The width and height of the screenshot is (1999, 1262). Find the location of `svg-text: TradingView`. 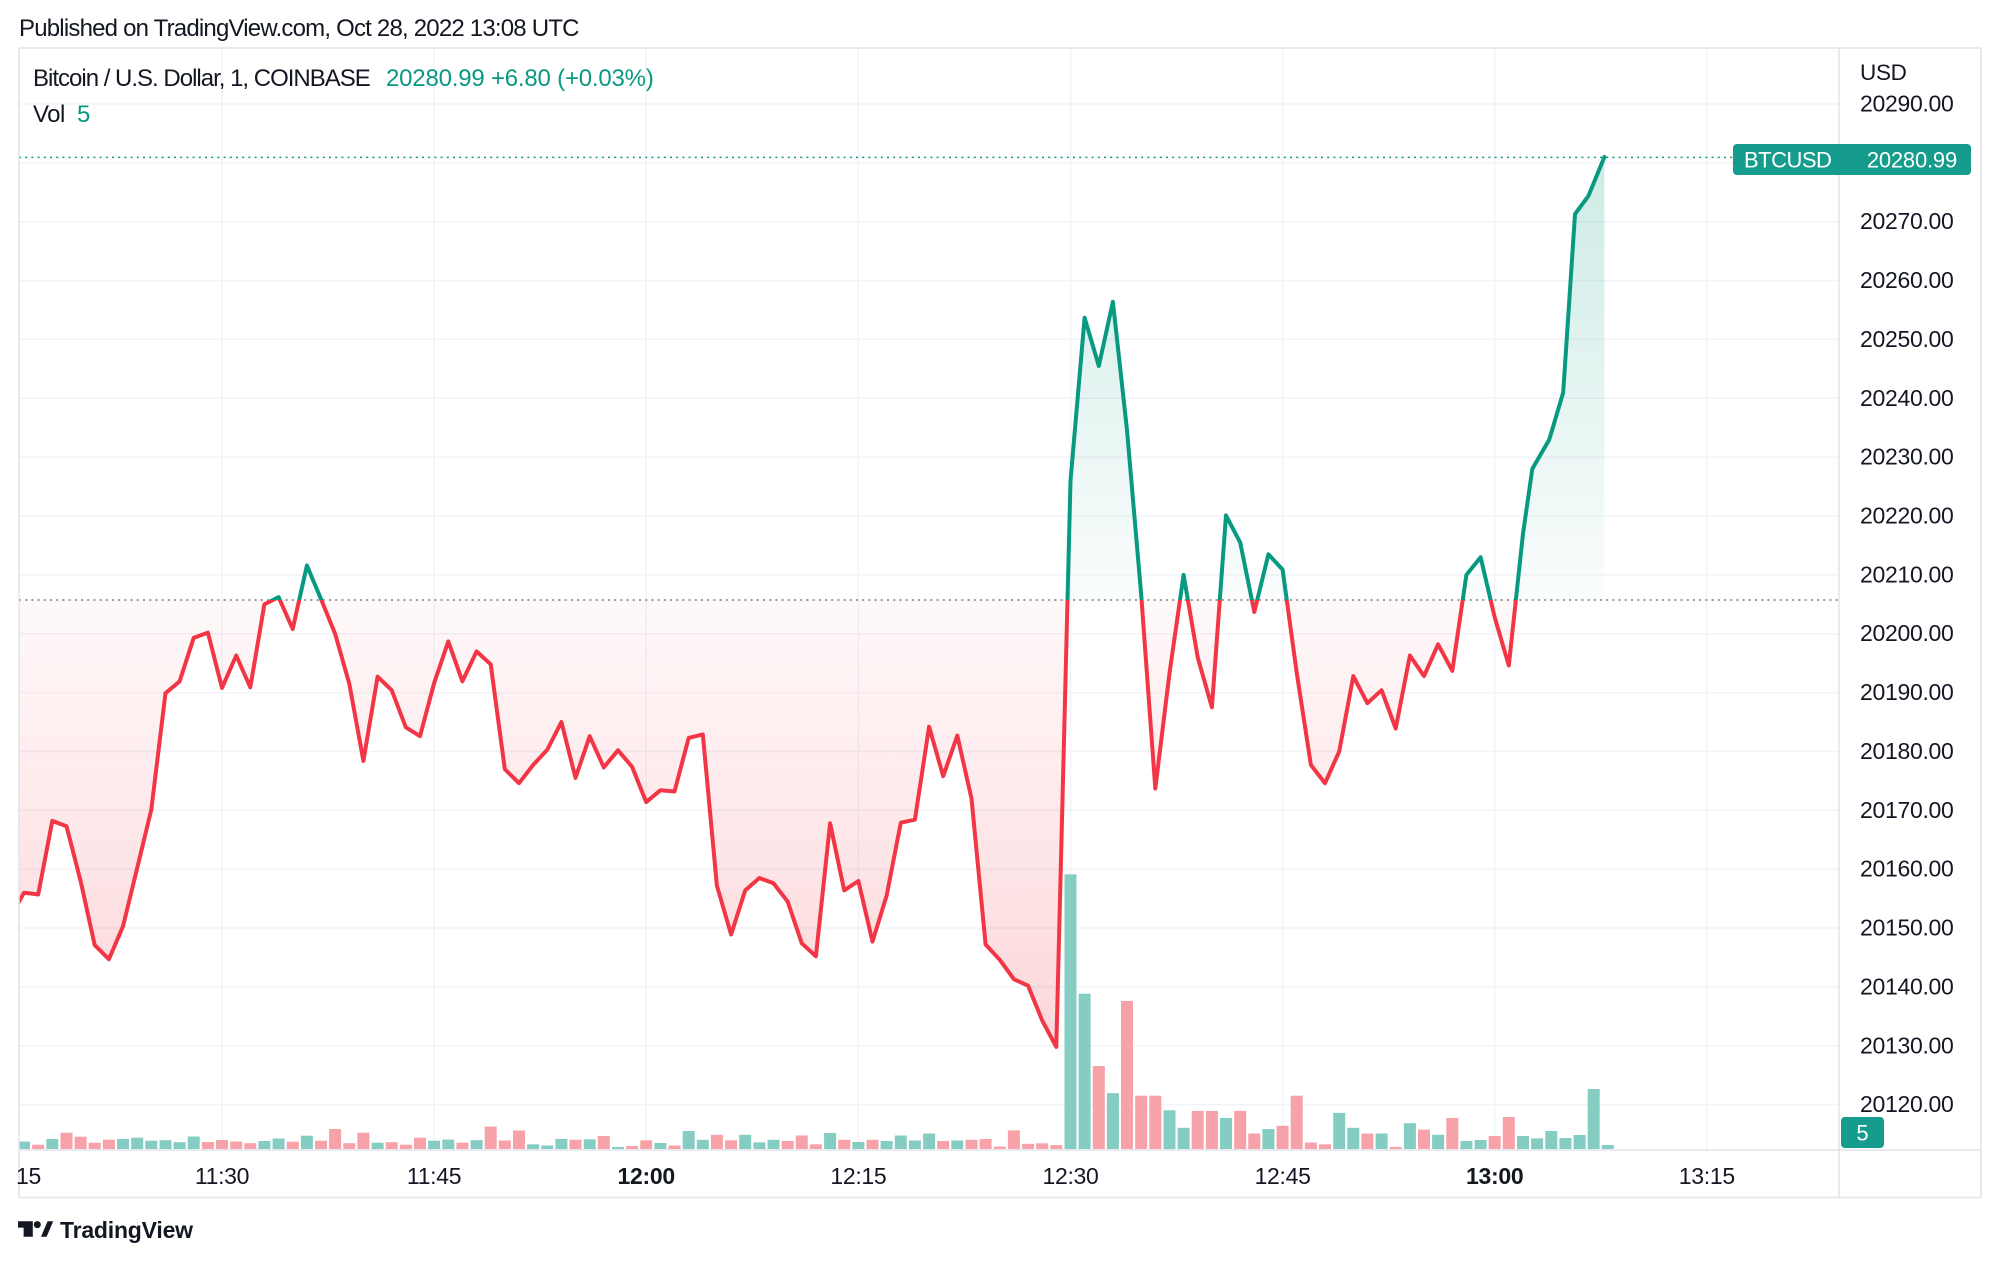

svg-text: TradingView is located at coordinates (126, 1230).